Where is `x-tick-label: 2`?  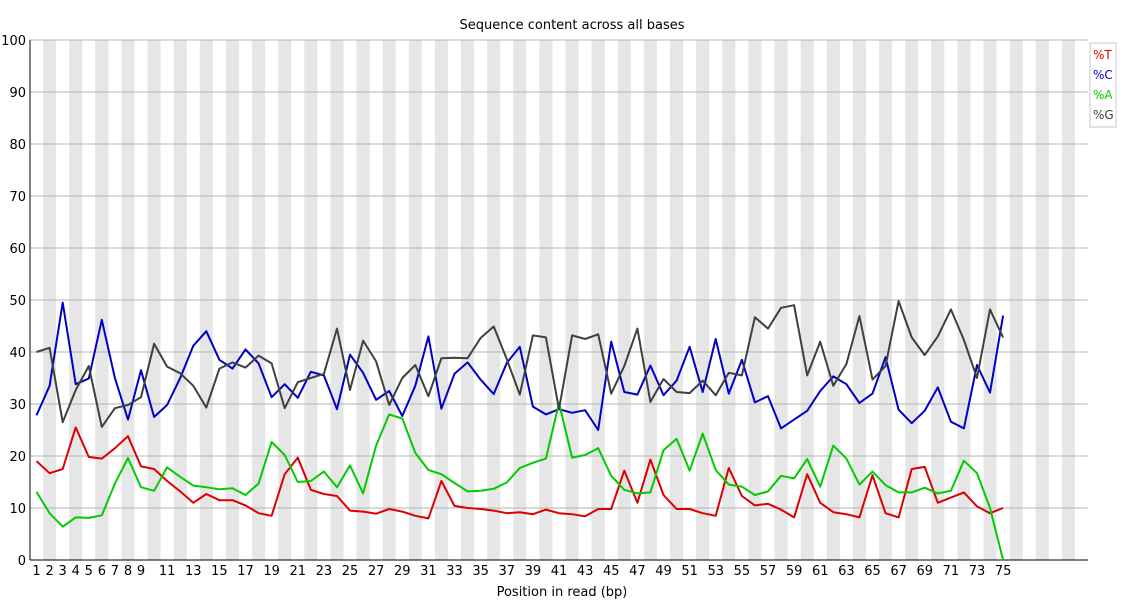 x-tick-label: 2 is located at coordinates (49, 571).